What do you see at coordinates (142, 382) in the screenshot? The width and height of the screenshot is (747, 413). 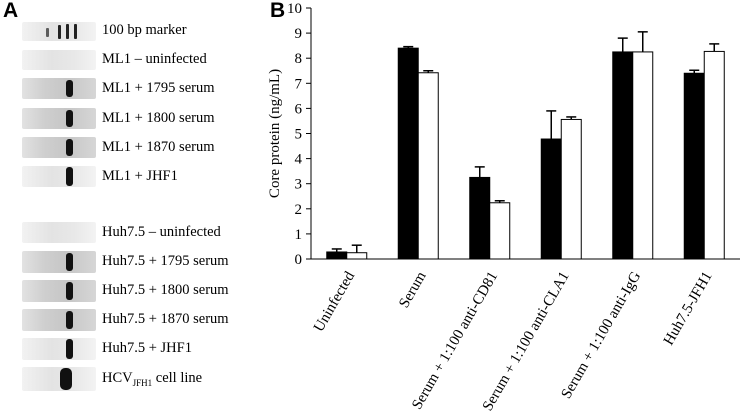 I see `lane-label-subscript: JFH1` at bounding box center [142, 382].